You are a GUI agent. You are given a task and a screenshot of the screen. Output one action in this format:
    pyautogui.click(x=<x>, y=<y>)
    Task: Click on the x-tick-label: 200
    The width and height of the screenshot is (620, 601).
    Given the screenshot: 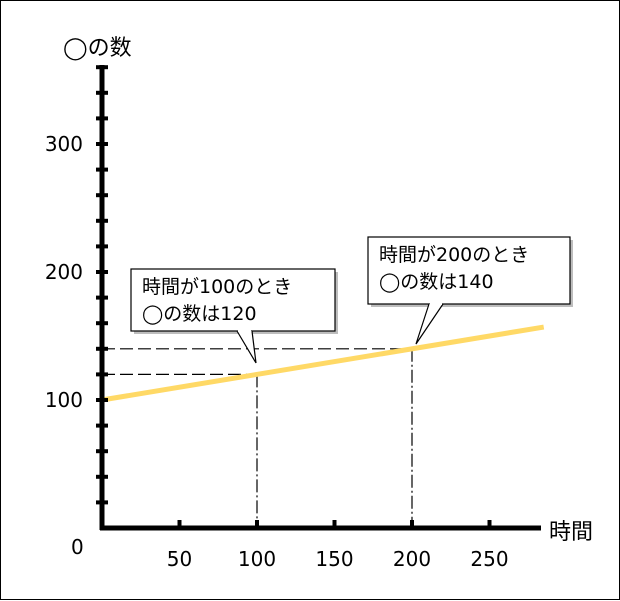 What is the action you would take?
    pyautogui.click(x=412, y=559)
    